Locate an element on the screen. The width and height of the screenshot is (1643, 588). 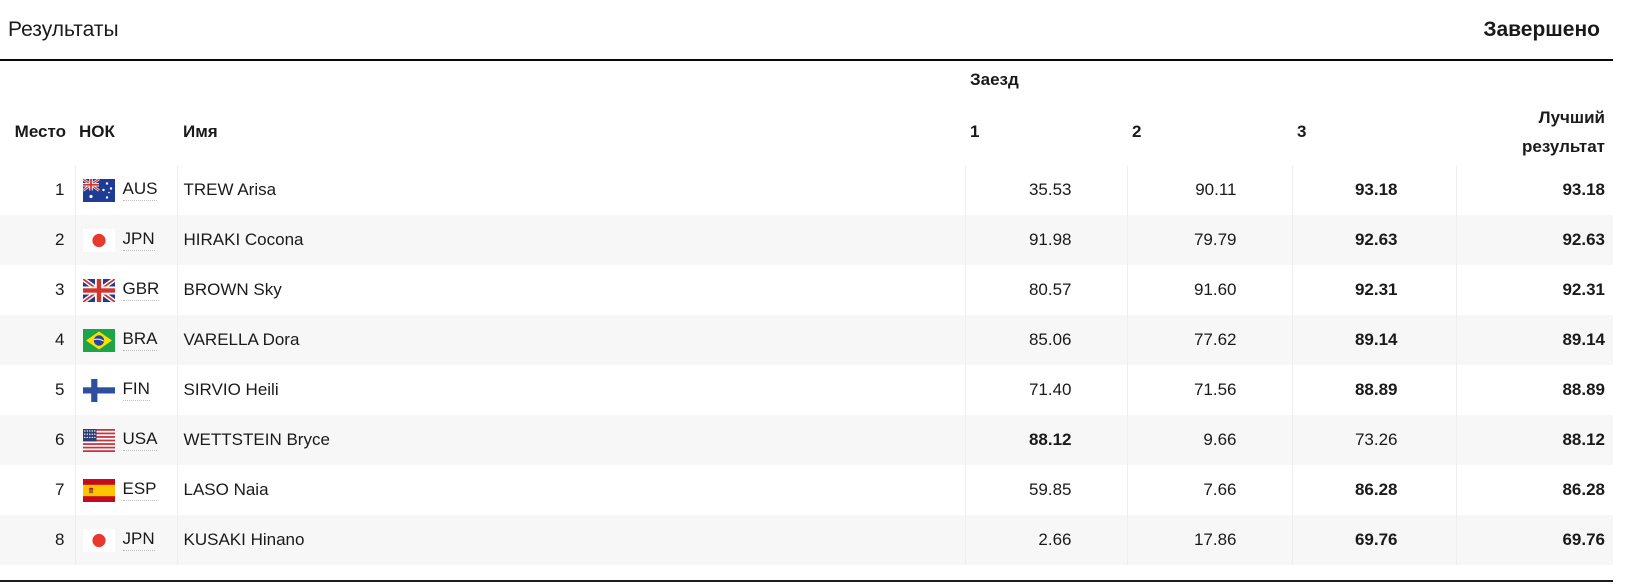
run-3-score-cell: 73.26 is located at coordinates (1373, 440).